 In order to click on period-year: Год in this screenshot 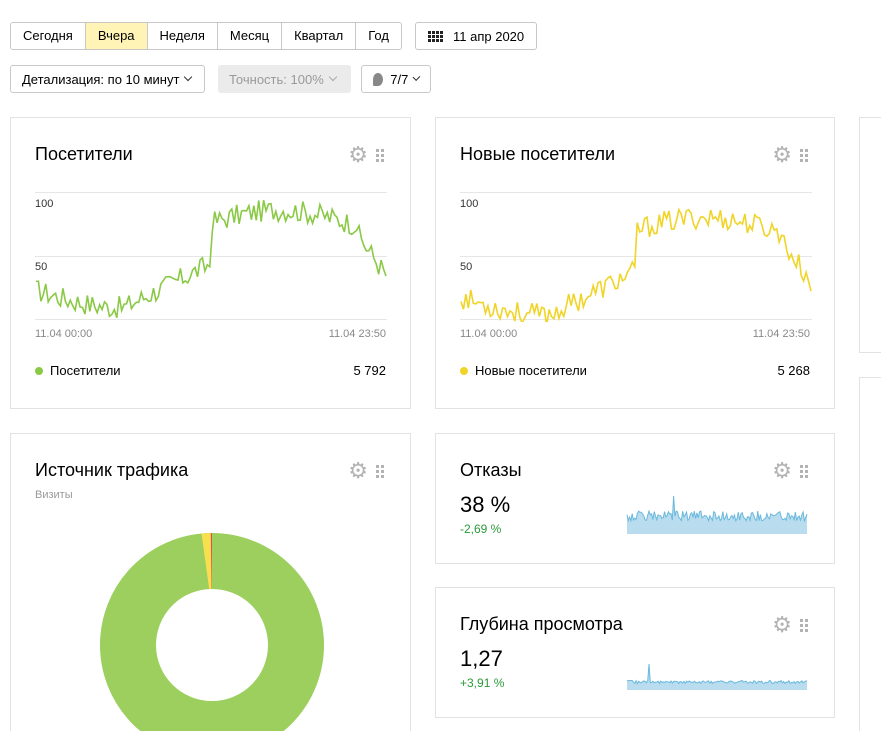, I will do `click(378, 36)`.